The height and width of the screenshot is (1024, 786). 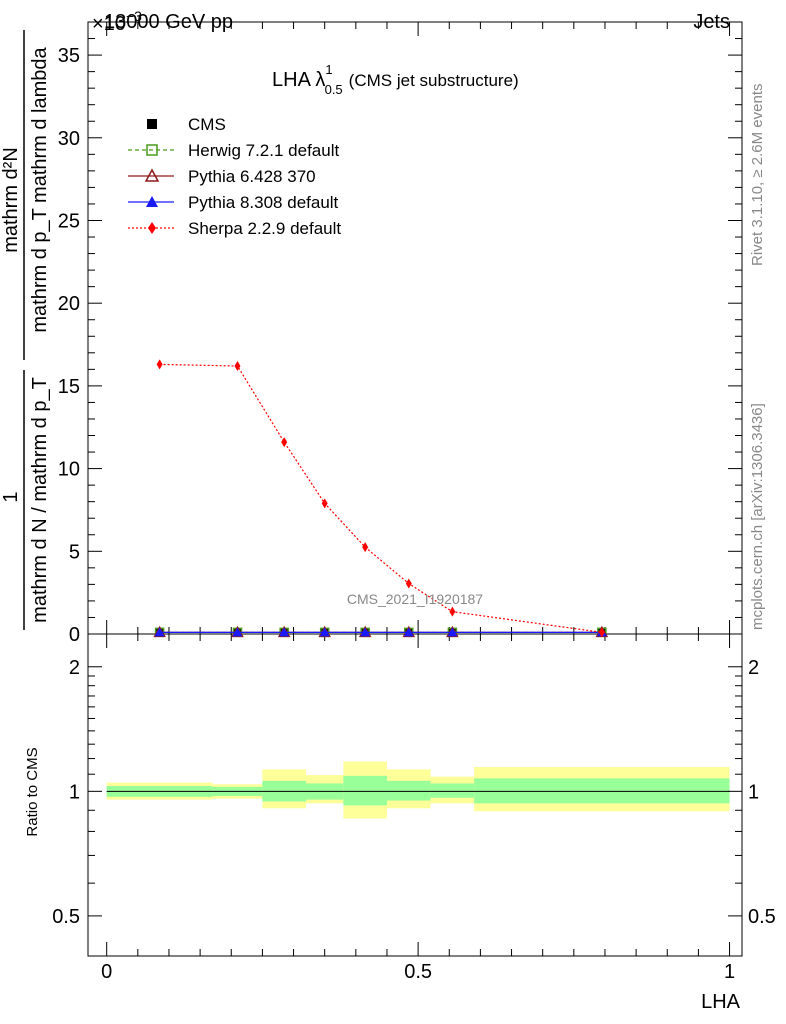 What do you see at coordinates (117, 21) in the screenshot?
I see `exponent-label: ×10⁻³` at bounding box center [117, 21].